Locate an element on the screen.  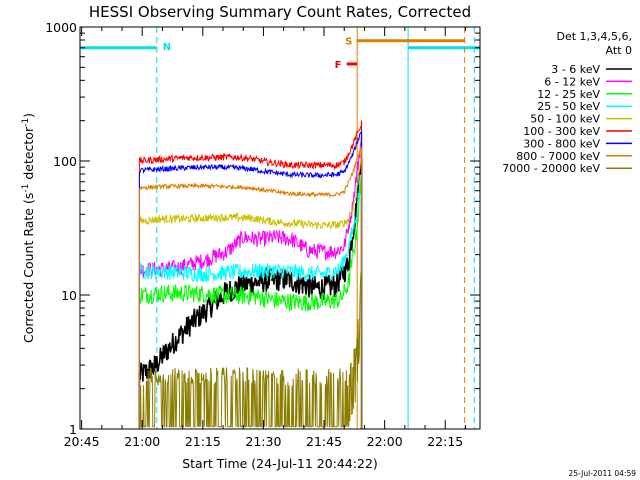
y-axis-label: Corrected Count Rate (s-1 detector-1) is located at coordinates (28, 228).